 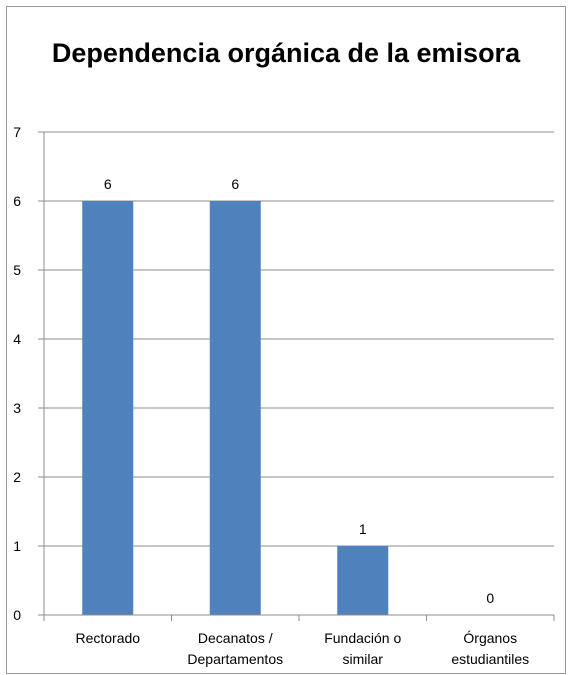 I want to click on y-axis-ticks: 0 1 2 3 4 5 6 7, so click(x=28, y=373).